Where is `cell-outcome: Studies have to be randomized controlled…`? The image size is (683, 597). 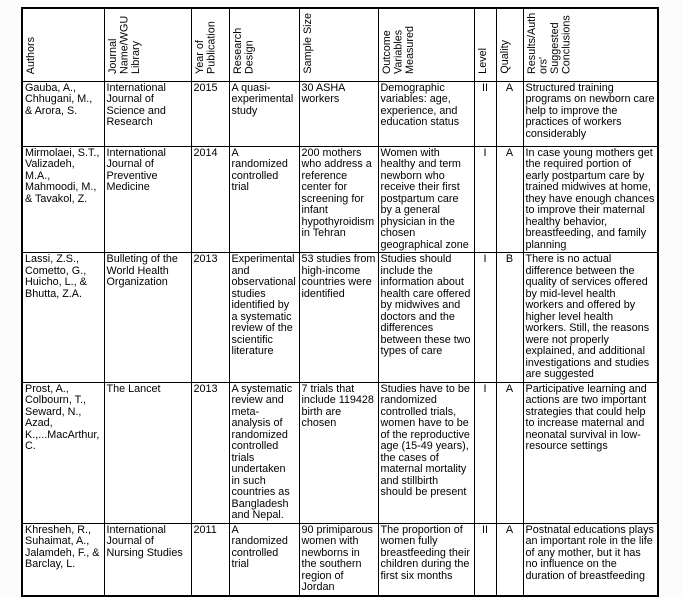
cell-outcome: Studies have to be randomized controlled… is located at coordinates (426, 452).